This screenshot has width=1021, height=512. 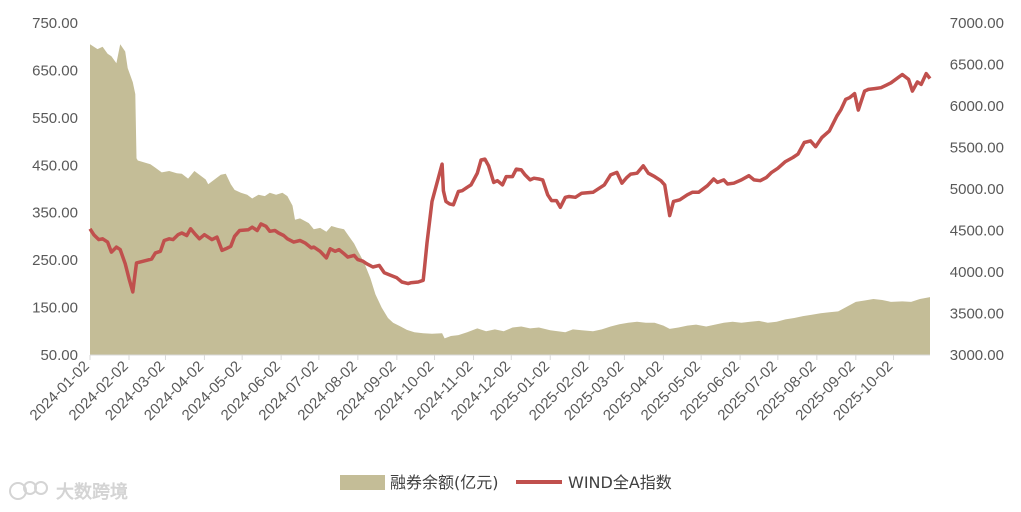 I want to click on right-axis-tick-label: 4500.00, so click(x=977, y=231).